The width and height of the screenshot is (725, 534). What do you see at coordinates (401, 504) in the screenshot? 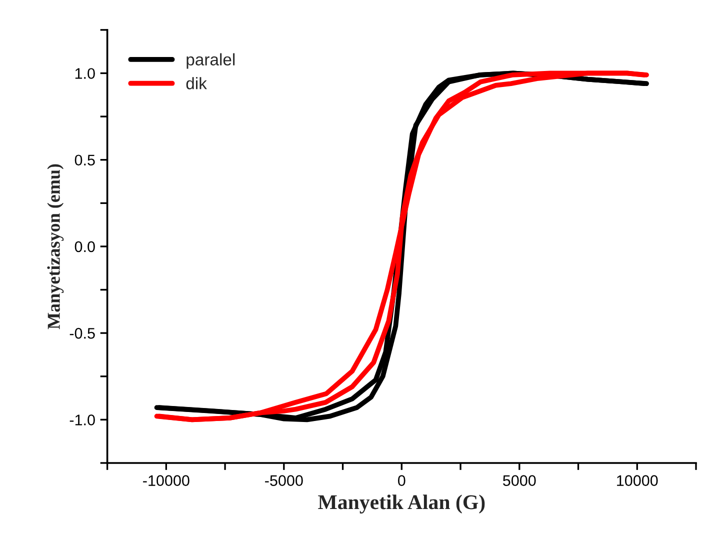
I see `x-axis-title: Manyetik Alan (G)` at bounding box center [401, 504].